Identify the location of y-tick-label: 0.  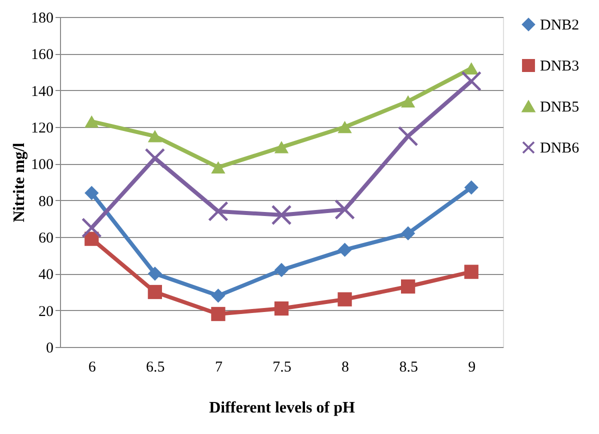
(50, 348).